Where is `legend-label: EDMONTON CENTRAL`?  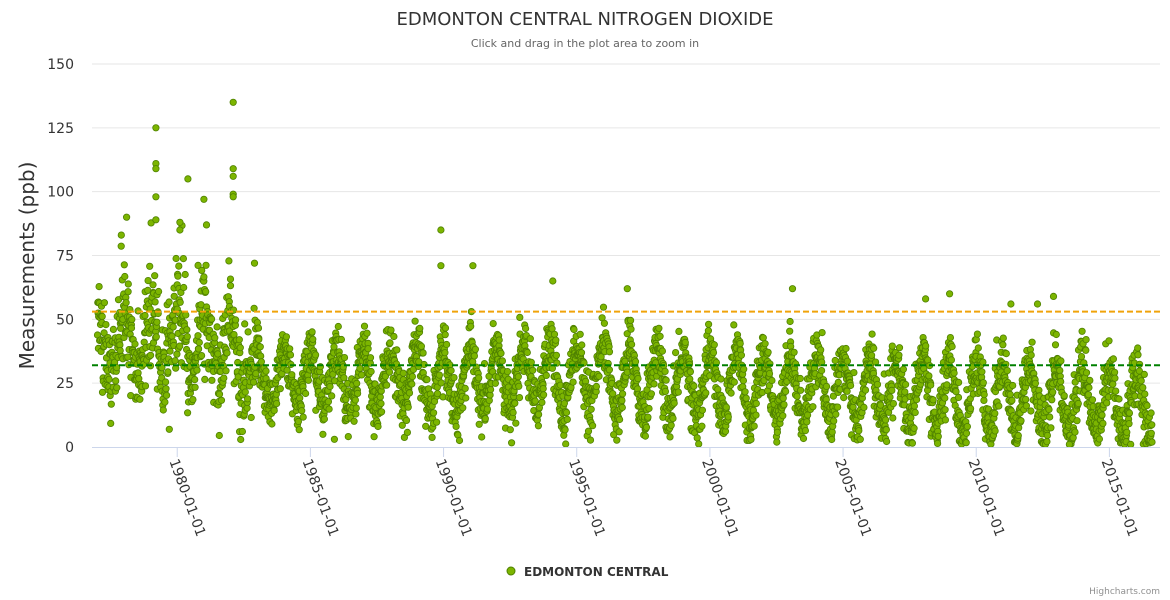 legend-label: EDMONTON CENTRAL is located at coordinates (596, 572).